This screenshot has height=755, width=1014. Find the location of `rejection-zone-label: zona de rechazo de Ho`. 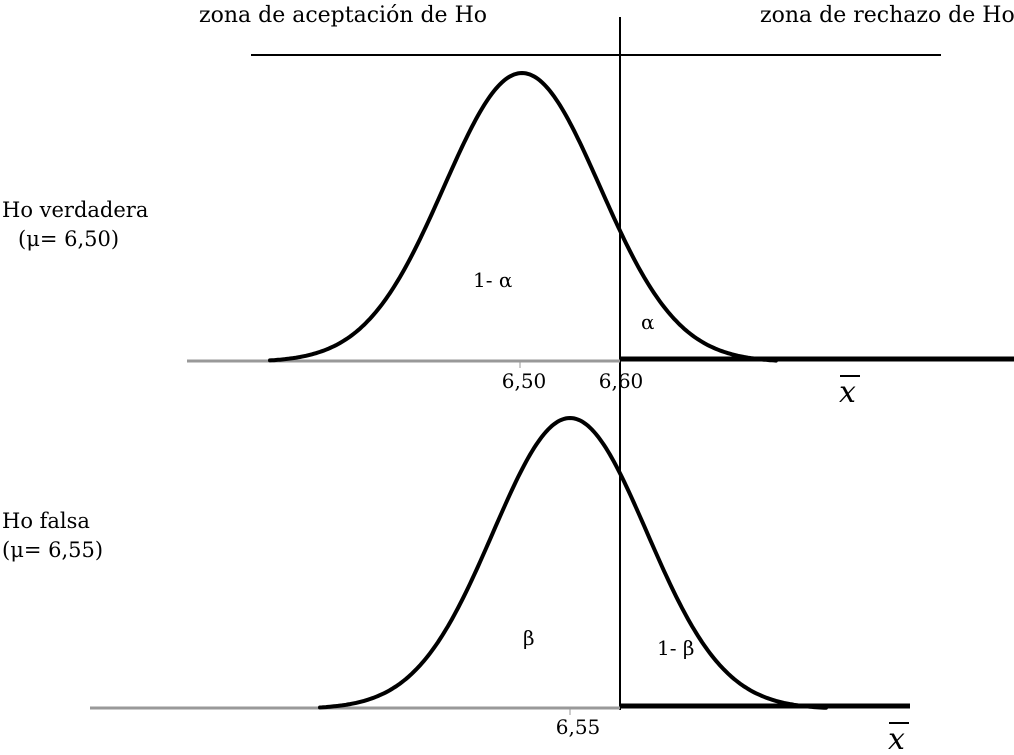

rejection-zone-label: zona de rechazo de Ho is located at coordinates (887, 15).